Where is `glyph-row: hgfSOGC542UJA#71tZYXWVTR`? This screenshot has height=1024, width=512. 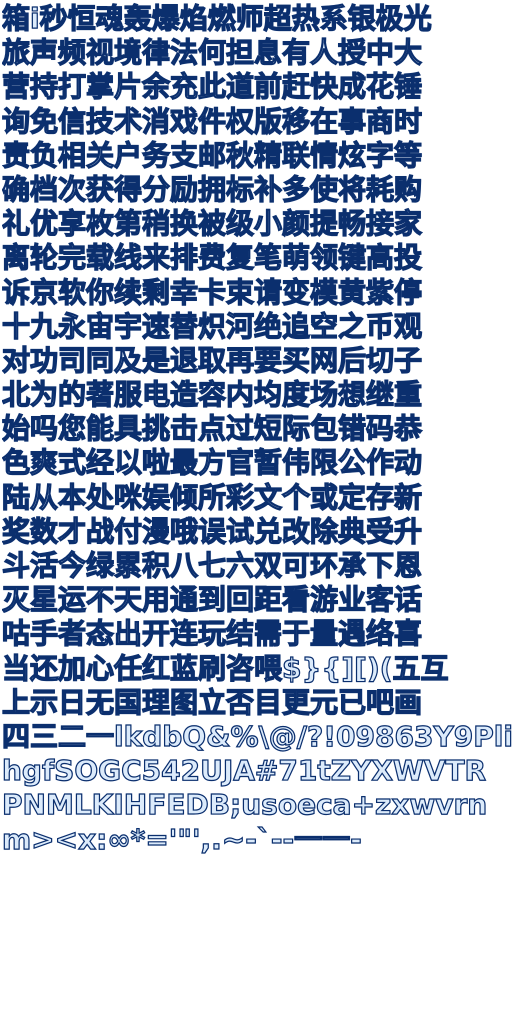 glyph-row: hgfSOGC542UJA#71tZYXWVTR is located at coordinates (244, 771).